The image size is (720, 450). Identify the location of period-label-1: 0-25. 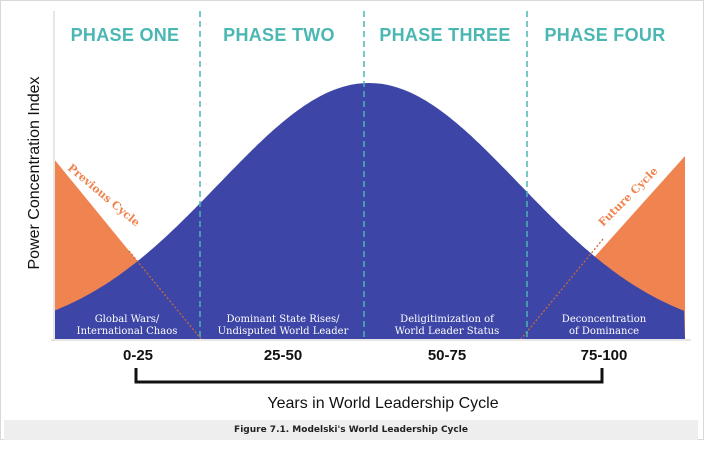
(138, 355).